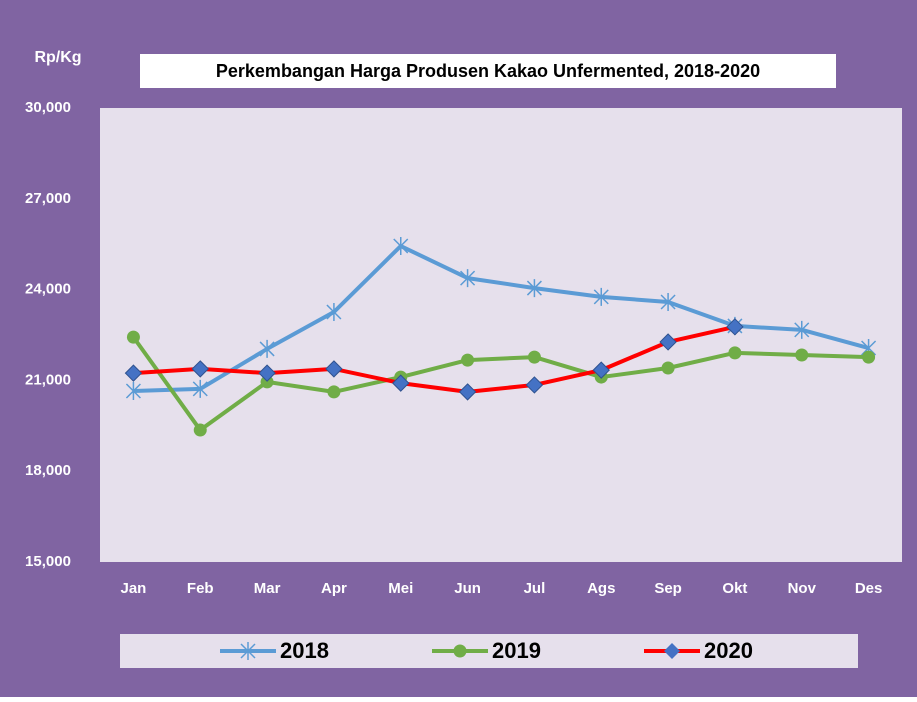  Describe the element at coordinates (48, 198) in the screenshot. I see `y-tick-label: 27,000` at that location.